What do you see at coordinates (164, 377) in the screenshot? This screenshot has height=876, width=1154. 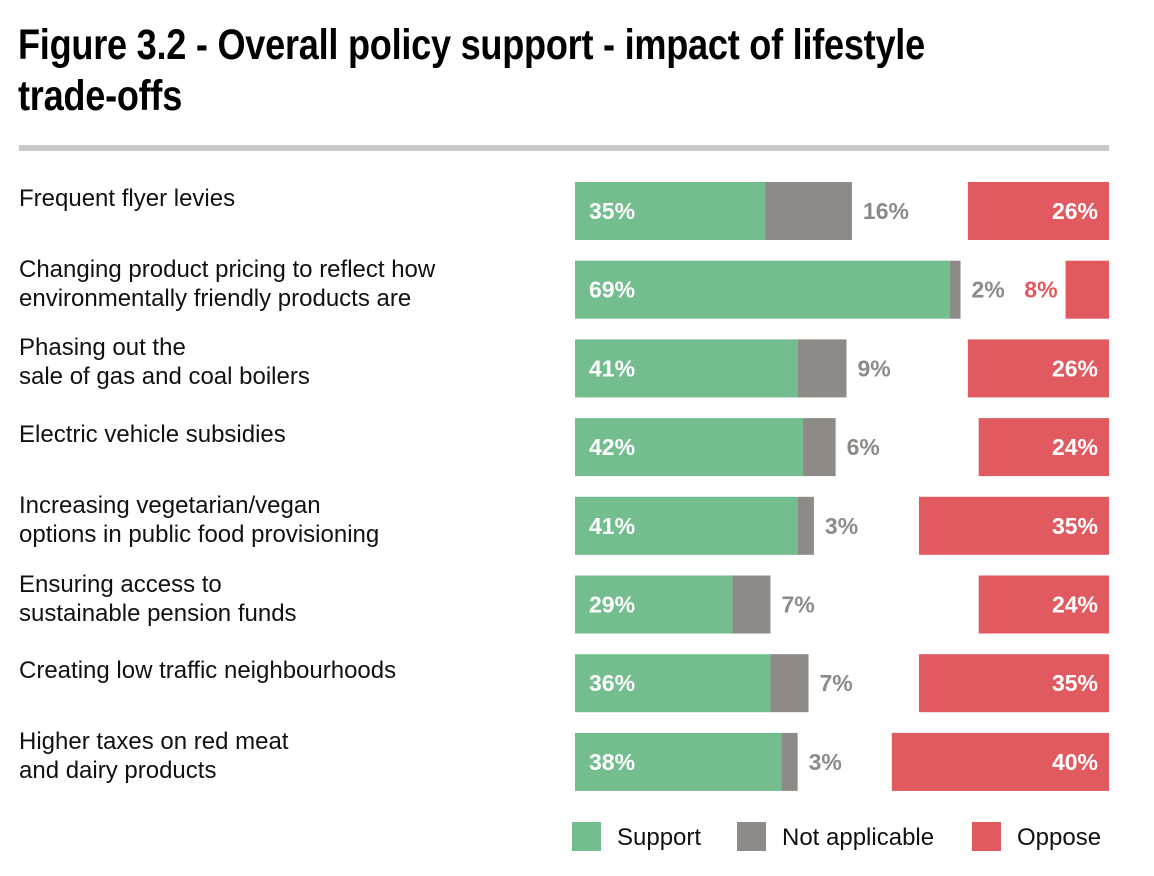 I see `category-label-line: sale of gas and coal boilers` at bounding box center [164, 377].